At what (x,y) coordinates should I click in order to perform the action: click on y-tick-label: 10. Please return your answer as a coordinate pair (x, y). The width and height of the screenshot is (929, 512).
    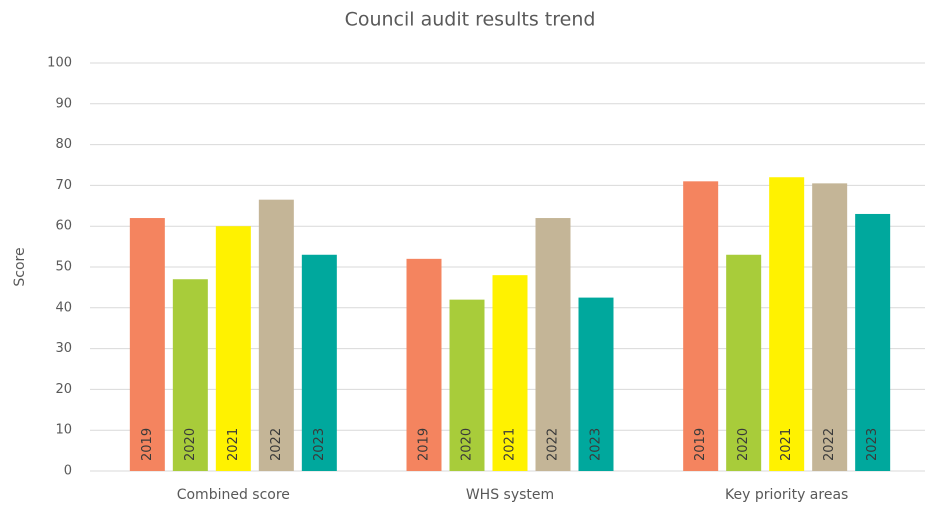
    Looking at the image, I should click on (63, 430).